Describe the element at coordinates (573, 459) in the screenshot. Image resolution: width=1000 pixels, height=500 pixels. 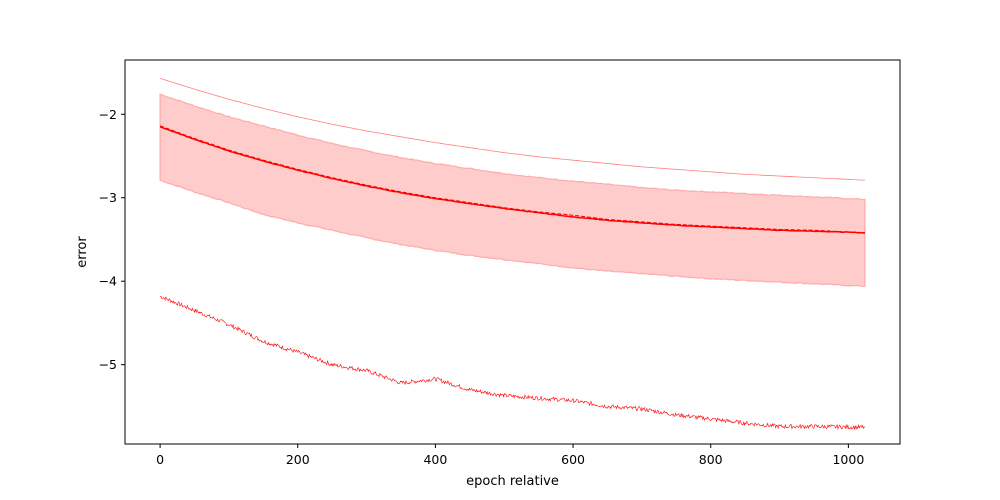
I see `x-tick-label: 600` at that location.